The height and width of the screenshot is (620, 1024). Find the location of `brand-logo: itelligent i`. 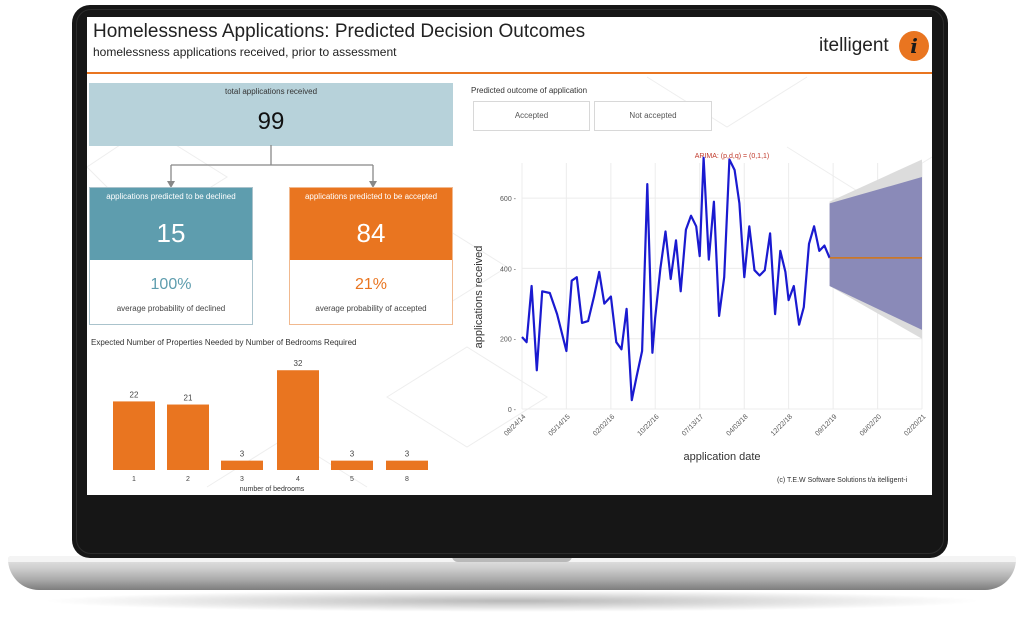

brand-logo: itelligent i is located at coordinates (874, 48).